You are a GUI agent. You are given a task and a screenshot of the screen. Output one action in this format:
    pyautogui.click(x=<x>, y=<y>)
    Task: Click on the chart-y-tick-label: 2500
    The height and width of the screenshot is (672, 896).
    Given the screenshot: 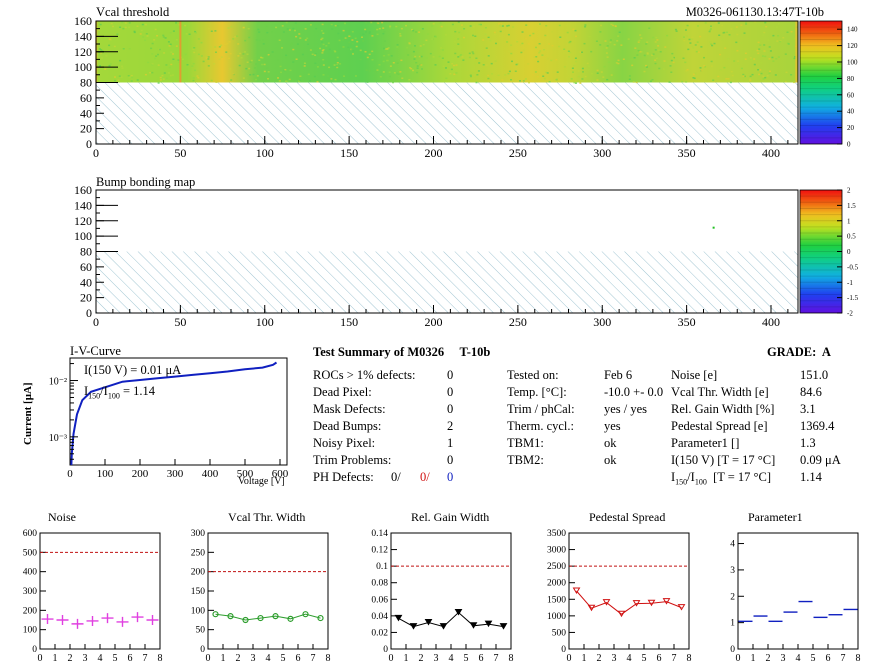 What is the action you would take?
    pyautogui.click(x=556, y=567)
    